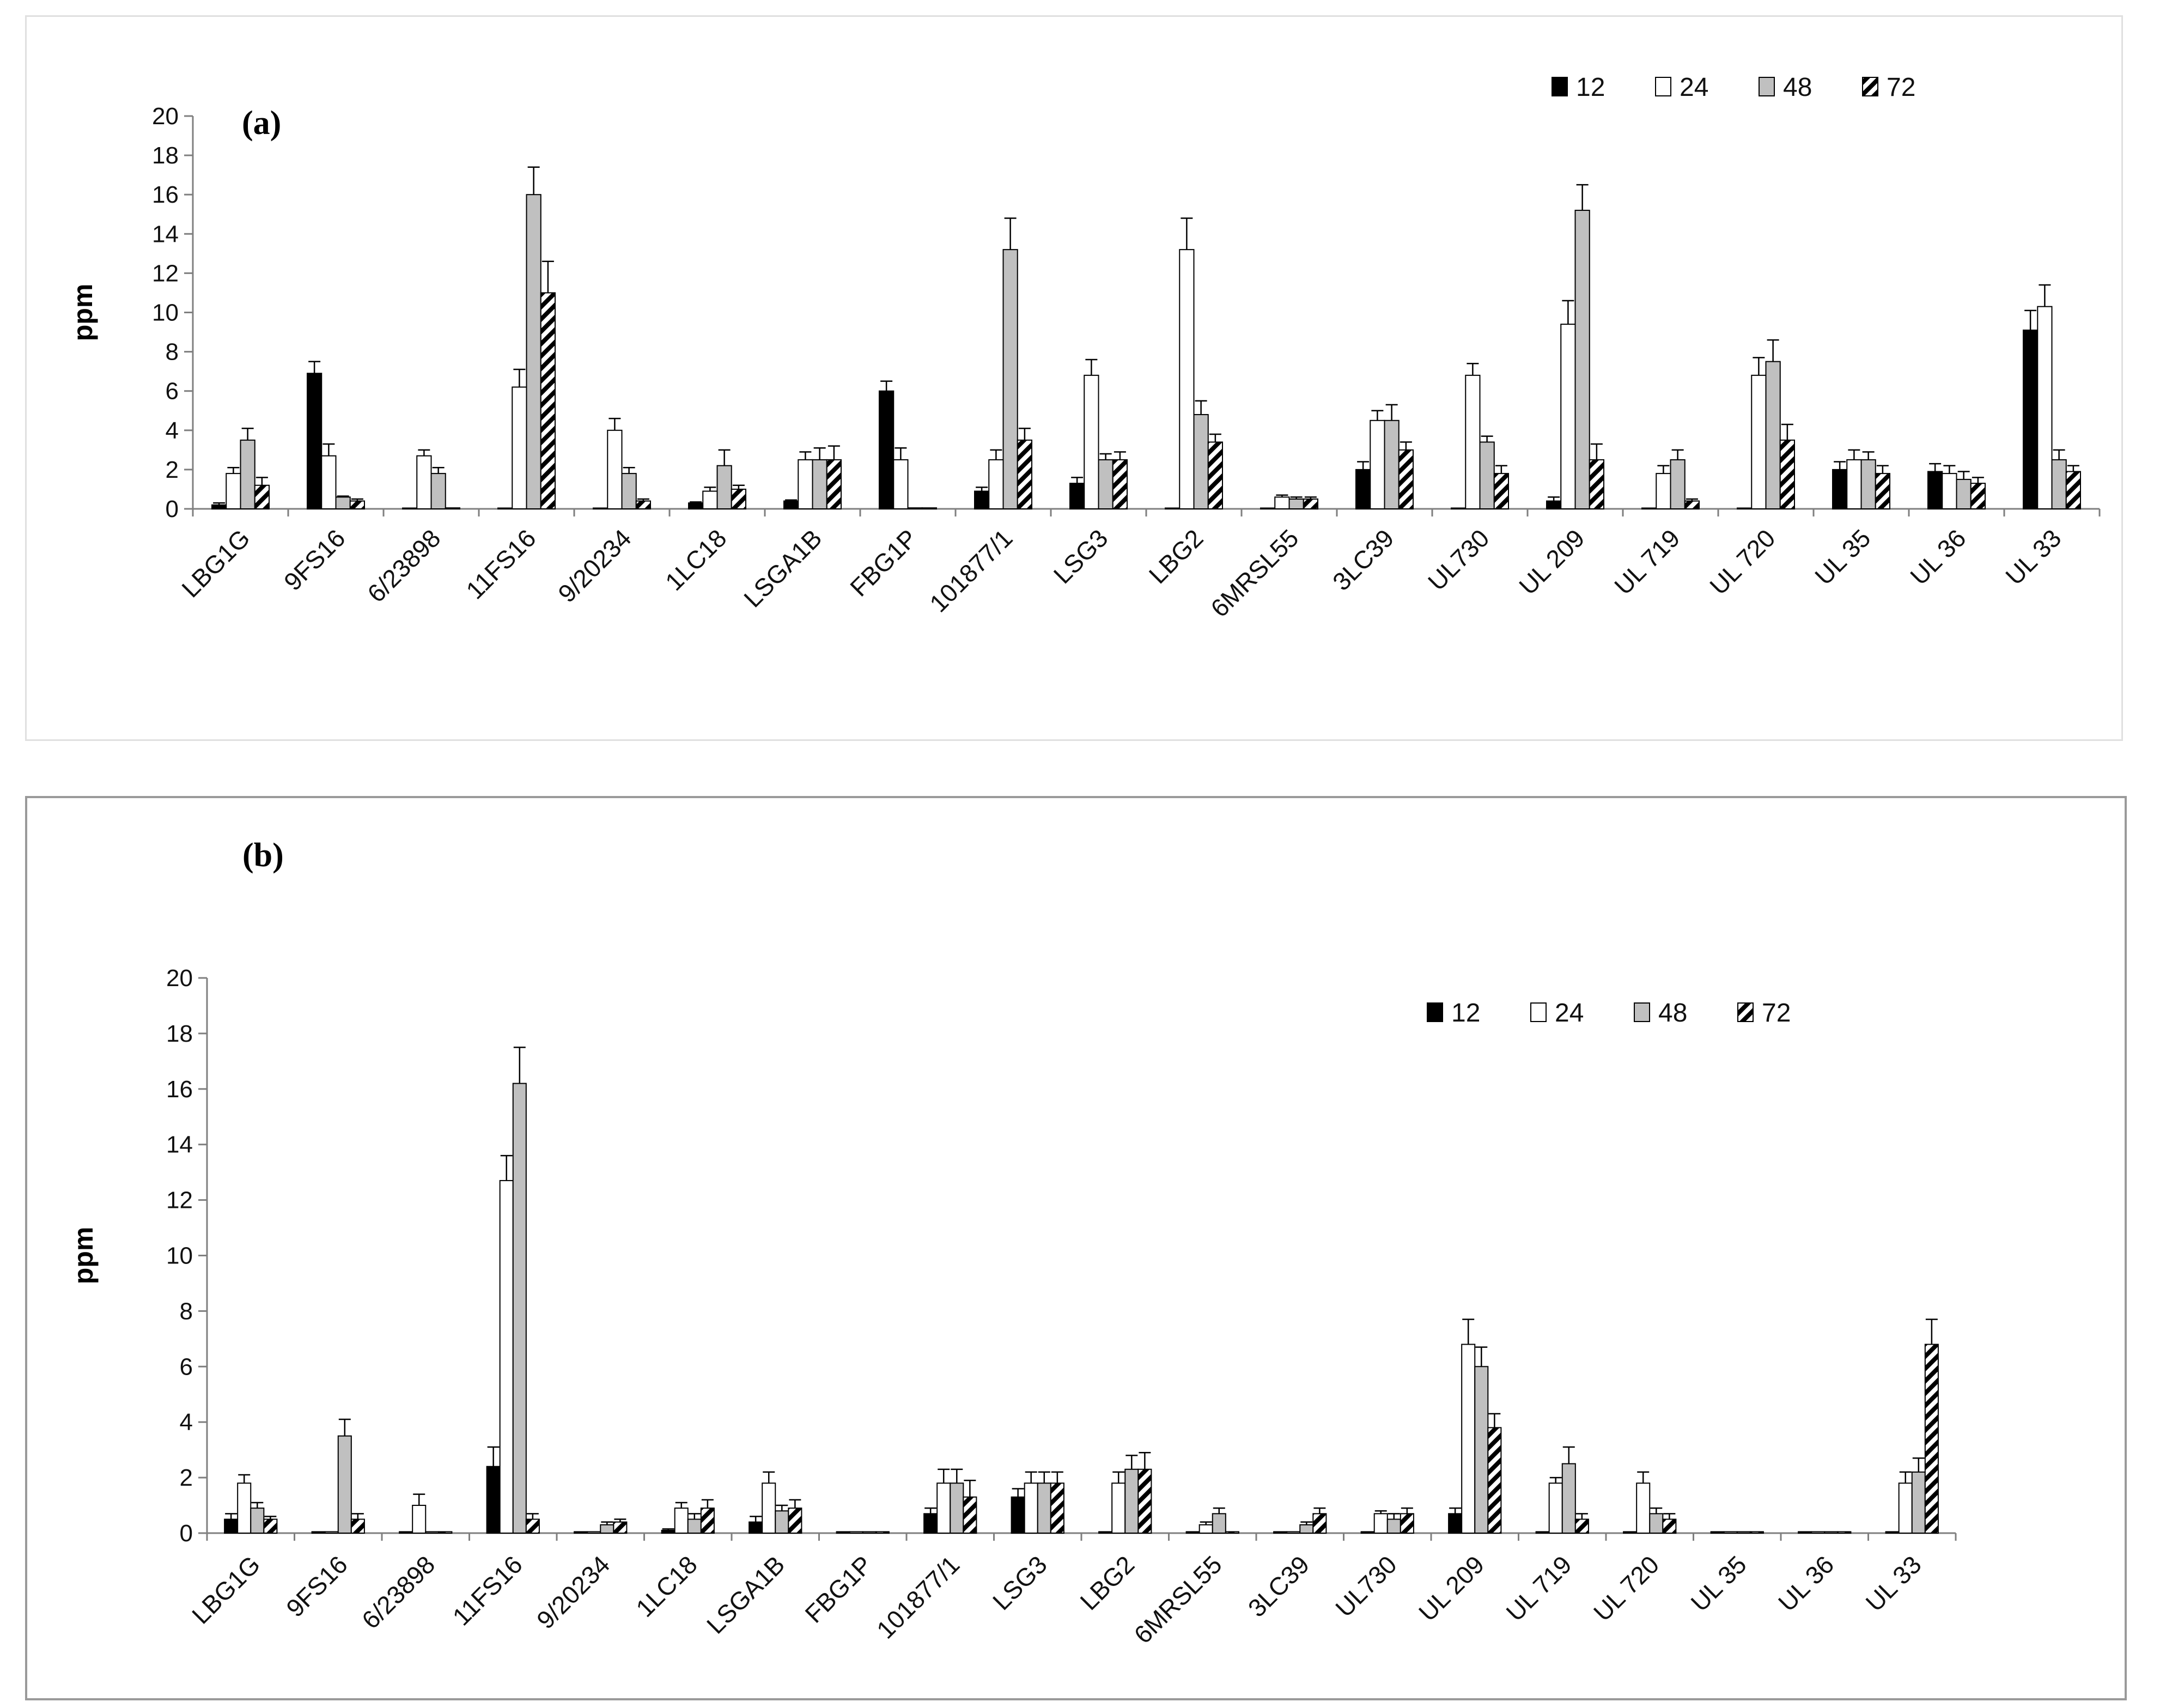  Describe the element at coordinates (1254, 573) in the screenshot. I see `x-tick-label-6mrsl55: 6MRSL55` at that location.